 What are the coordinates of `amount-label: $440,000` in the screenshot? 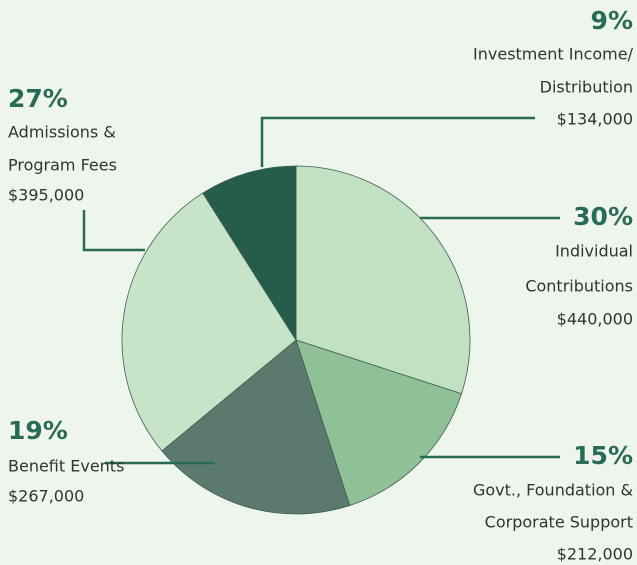 It's located at (595, 319).